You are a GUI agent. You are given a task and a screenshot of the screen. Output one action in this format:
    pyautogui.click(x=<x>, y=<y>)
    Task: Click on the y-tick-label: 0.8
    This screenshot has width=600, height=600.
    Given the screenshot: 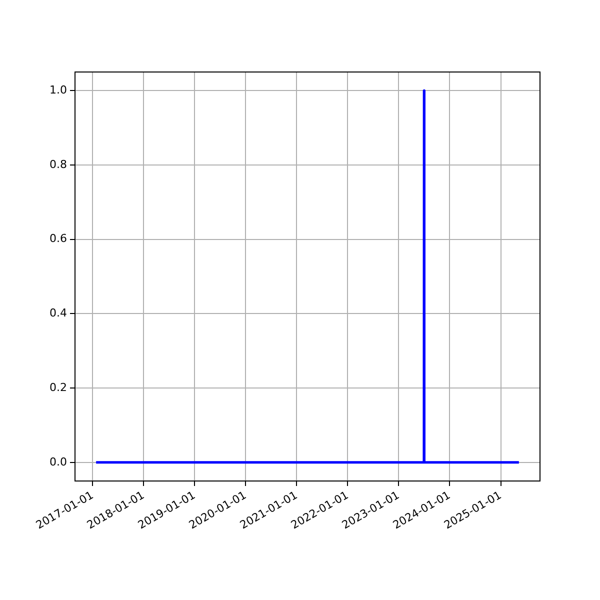 What is the action you would take?
    pyautogui.click(x=58, y=164)
    